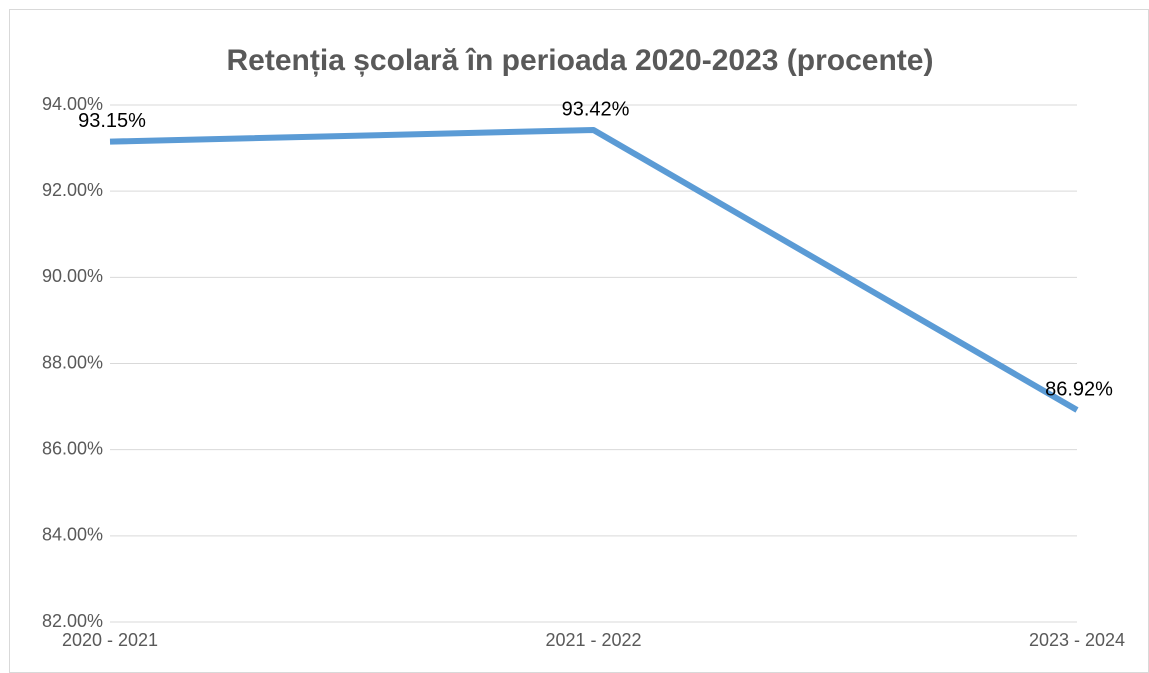  What do you see at coordinates (72, 621) in the screenshot?
I see `y-tick-label: 82.00%` at bounding box center [72, 621].